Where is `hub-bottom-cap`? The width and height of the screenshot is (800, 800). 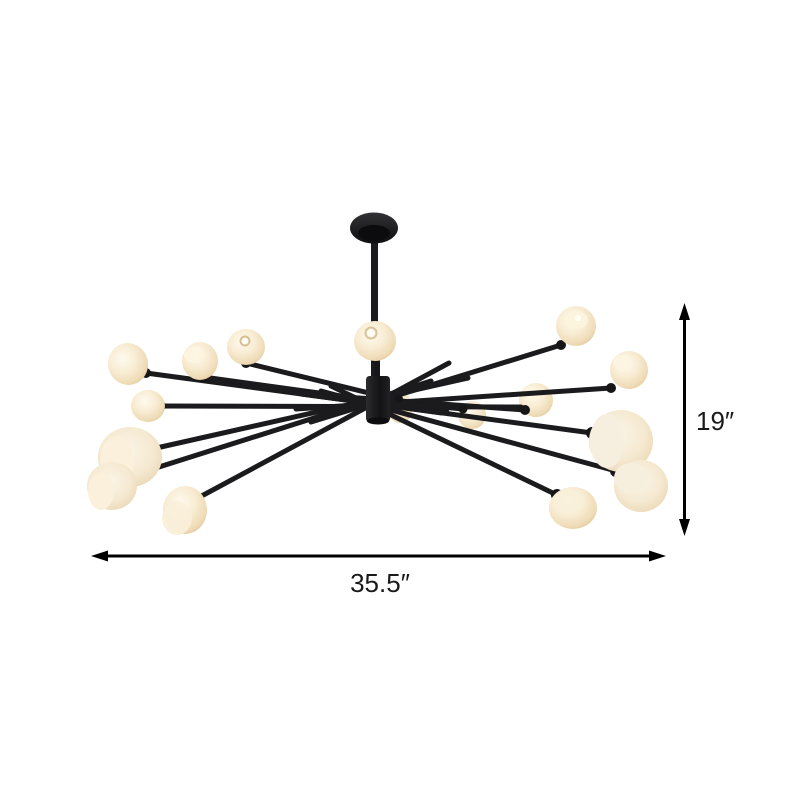 hub-bottom-cap is located at coordinates (378, 421).